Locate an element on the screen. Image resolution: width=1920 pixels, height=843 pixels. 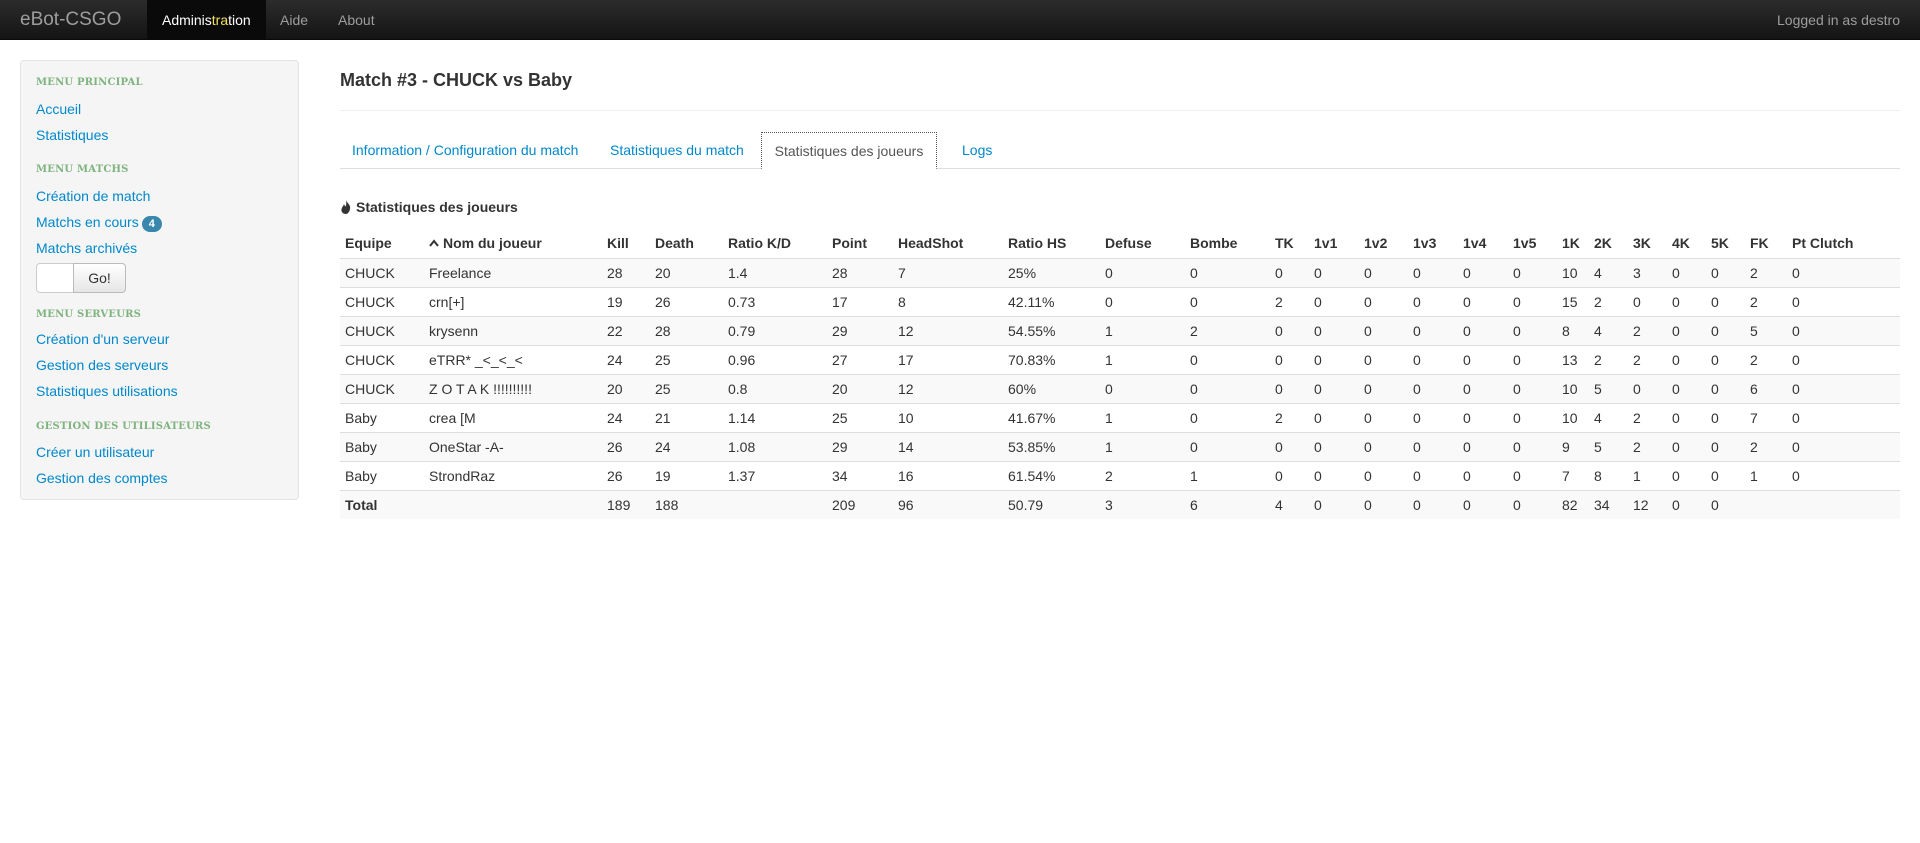
table-cell: 0.79 is located at coordinates (775, 330).